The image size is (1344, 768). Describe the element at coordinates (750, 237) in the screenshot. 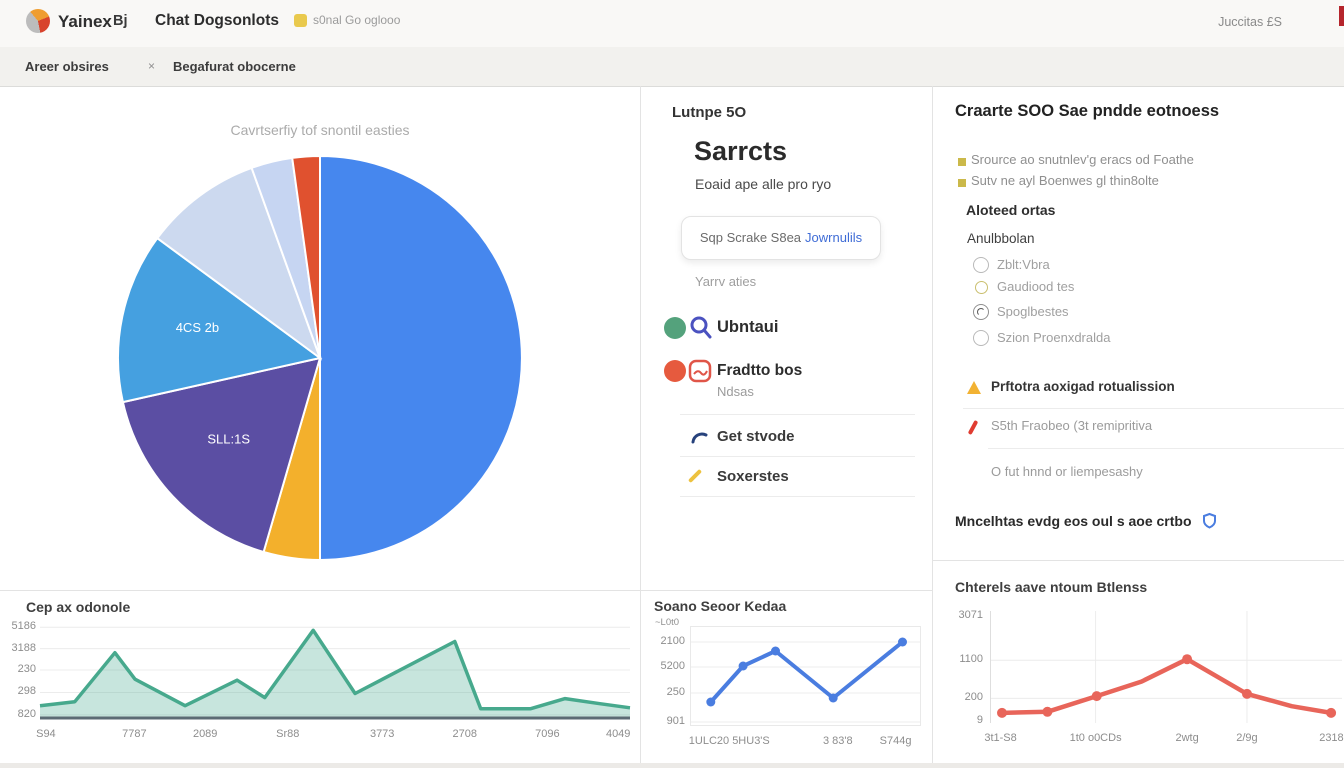

I see `search-box-text: Sqp Scrake S8ea` at that location.